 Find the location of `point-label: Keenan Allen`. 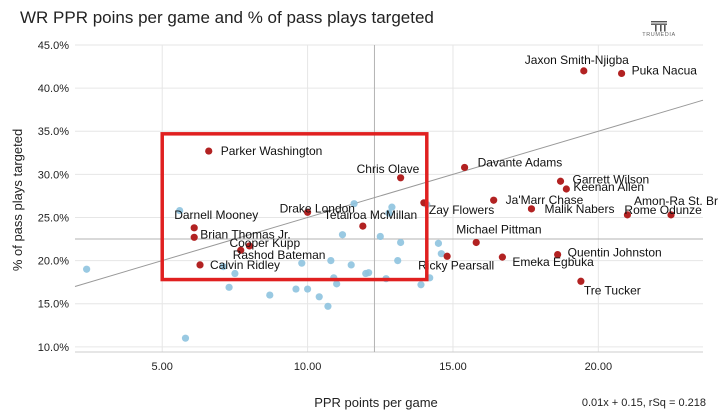

point-label: Keenan Allen is located at coordinates (608, 187).